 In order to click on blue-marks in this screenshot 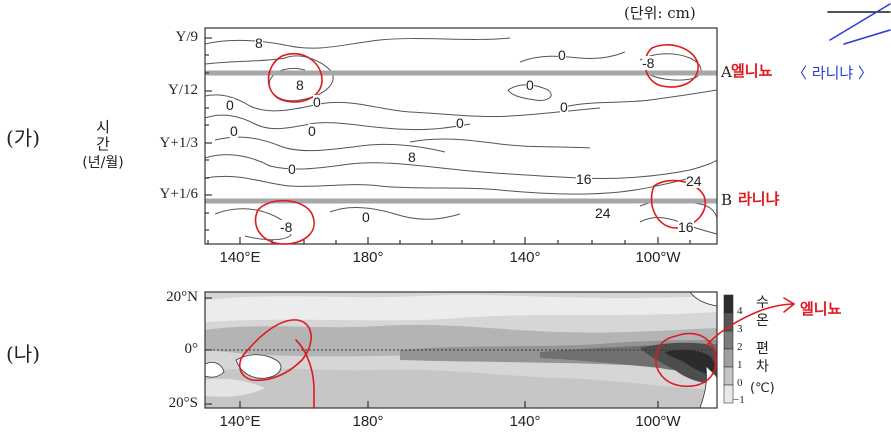, I will do `click(859, 24)`.